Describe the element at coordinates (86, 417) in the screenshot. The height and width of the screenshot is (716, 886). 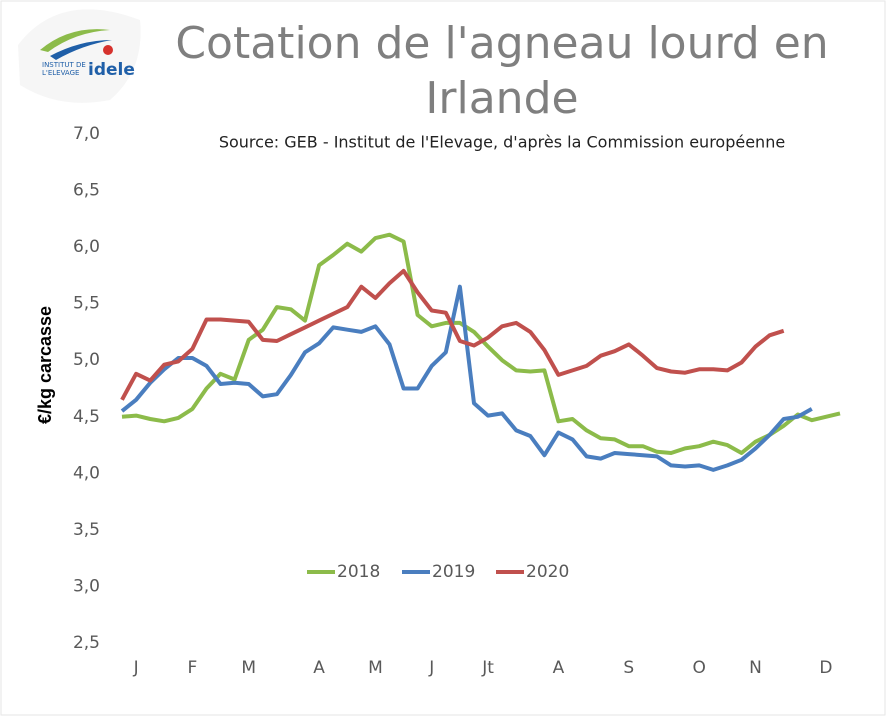
I see `y-tick-label: 4,5` at that location.